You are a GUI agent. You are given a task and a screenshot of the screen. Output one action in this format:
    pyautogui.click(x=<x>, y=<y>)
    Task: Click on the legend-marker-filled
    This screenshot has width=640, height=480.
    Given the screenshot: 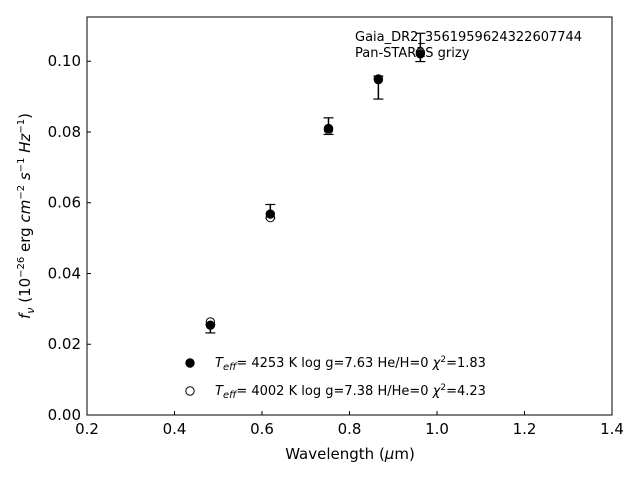 What is the action you would take?
    pyautogui.click(x=190, y=363)
    